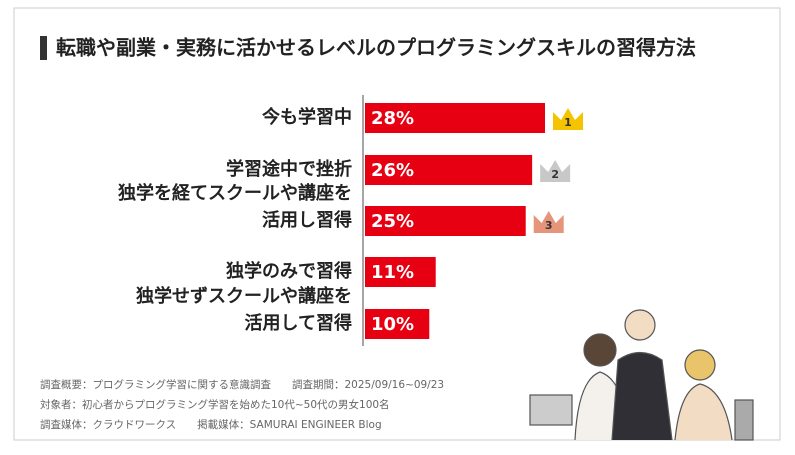 This screenshot has width=795, height=455. What do you see at coordinates (215, 404) in the screenshot?
I see `footnote: 対象者：初心者からプログラミング学習を始めた10代~50代の男女100名` at bounding box center [215, 404].